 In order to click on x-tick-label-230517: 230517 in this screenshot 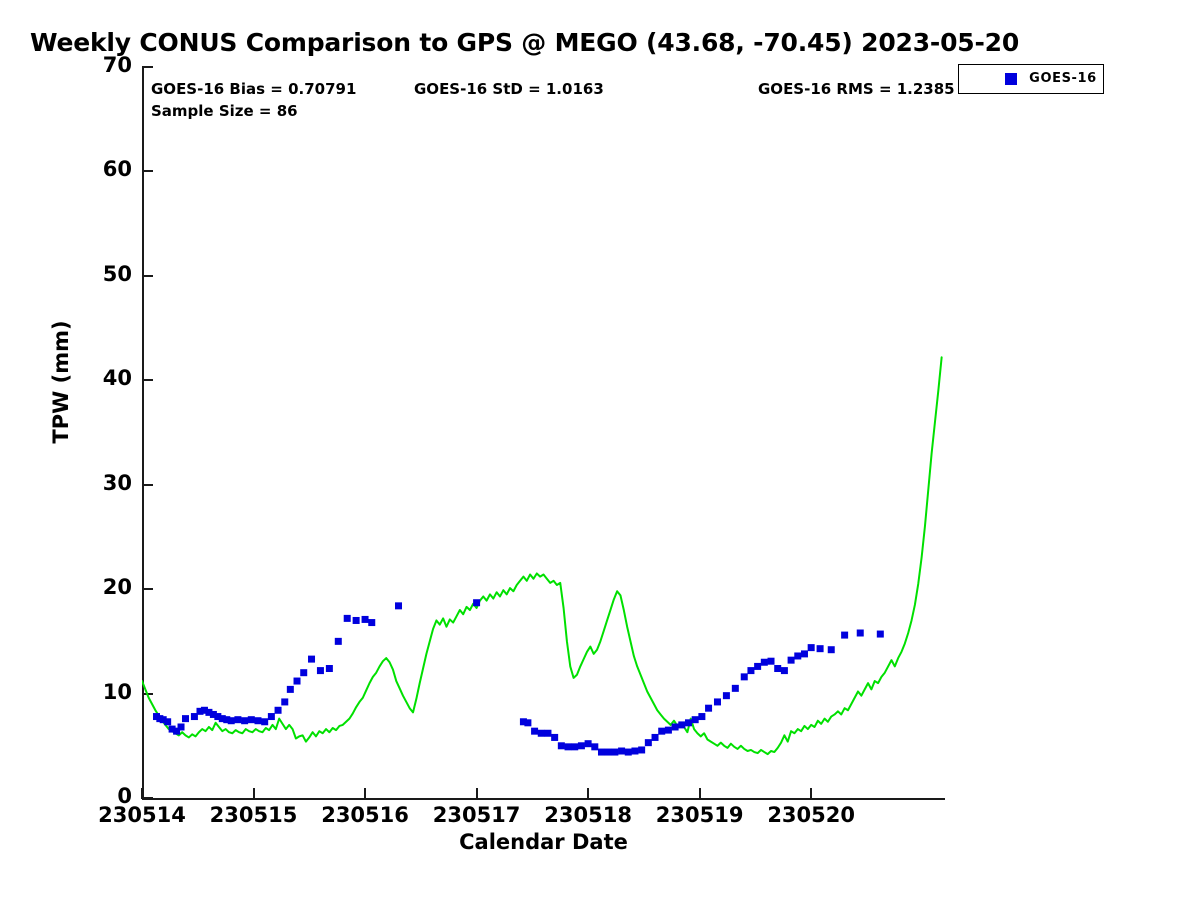, I will do `click(476, 815)`.